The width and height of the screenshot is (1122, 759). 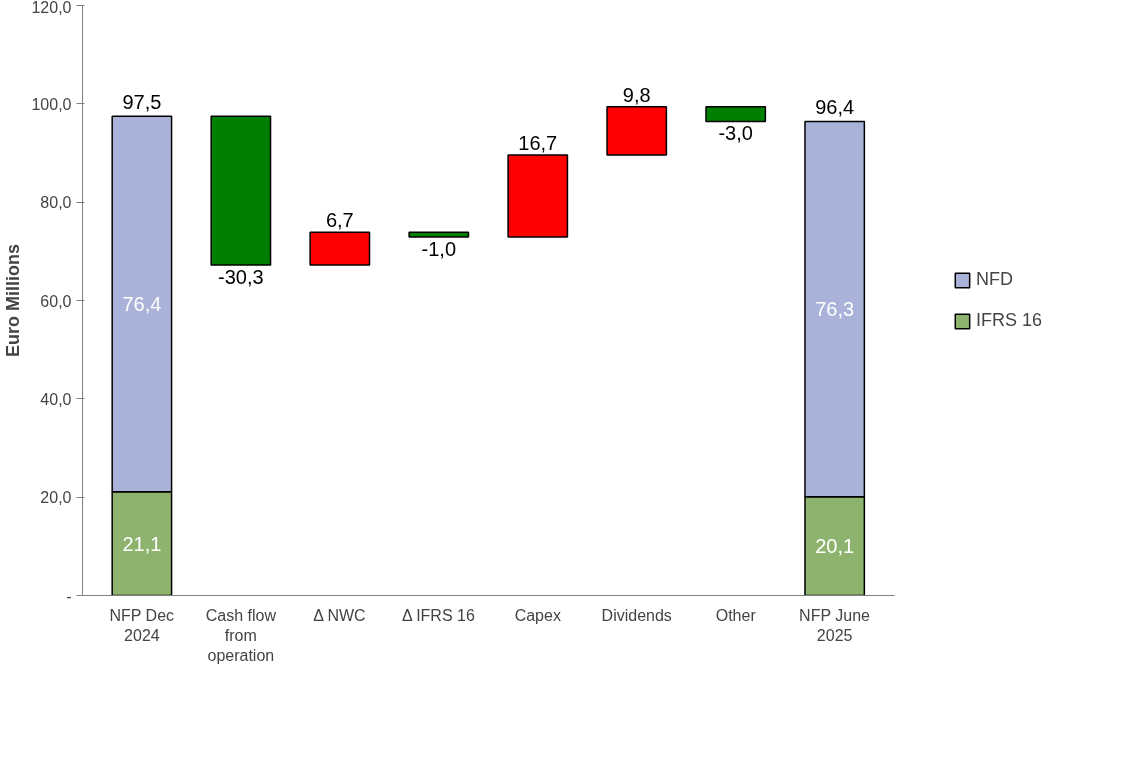 What do you see at coordinates (438, 615) in the screenshot?
I see `x-tick-label: Δ IFRS 16` at bounding box center [438, 615].